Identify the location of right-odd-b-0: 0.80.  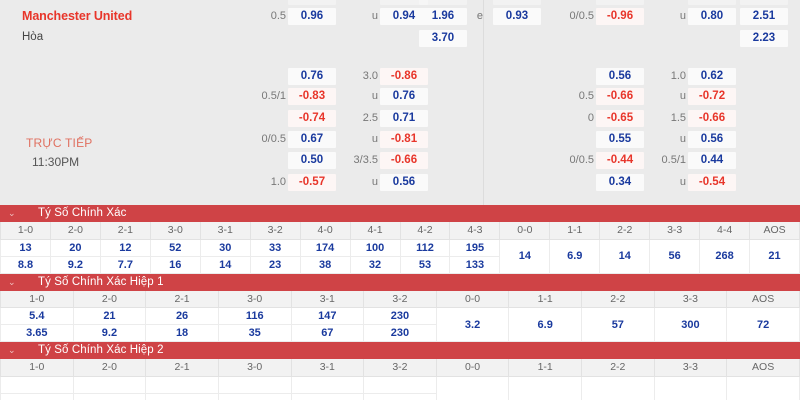
(712, 16).